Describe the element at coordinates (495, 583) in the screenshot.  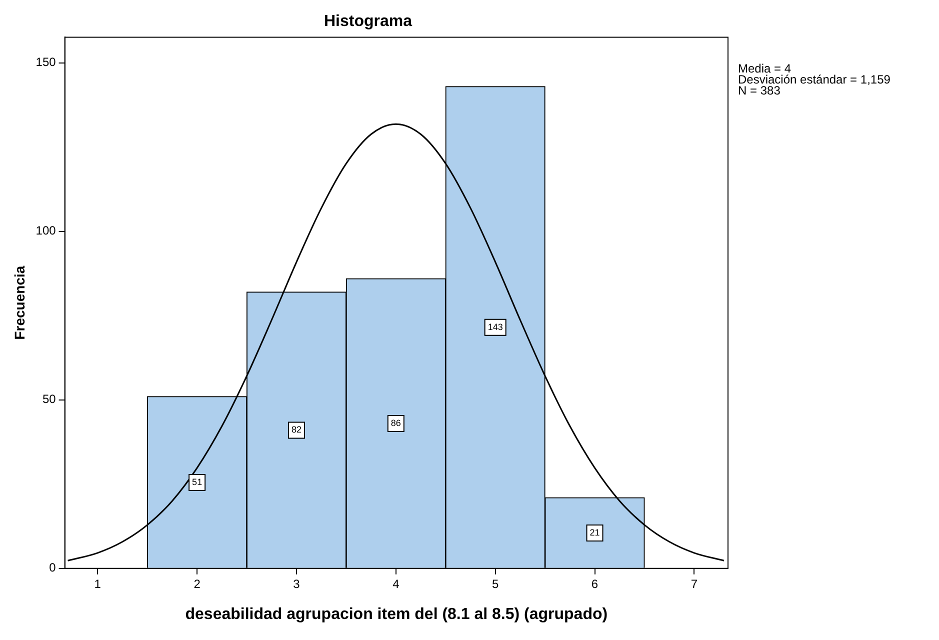
I see `x-tick-label: 5` at that location.